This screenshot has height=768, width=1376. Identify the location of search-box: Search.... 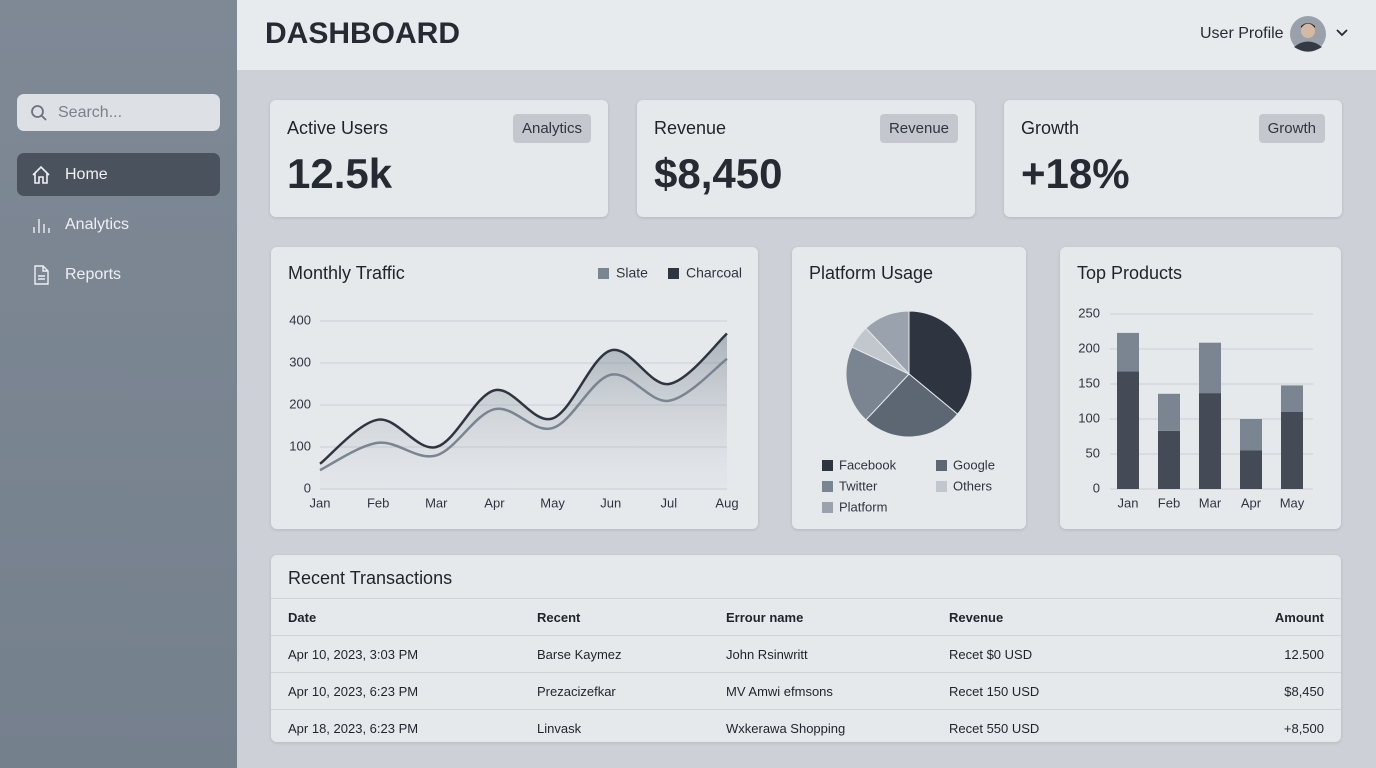
(118, 112).